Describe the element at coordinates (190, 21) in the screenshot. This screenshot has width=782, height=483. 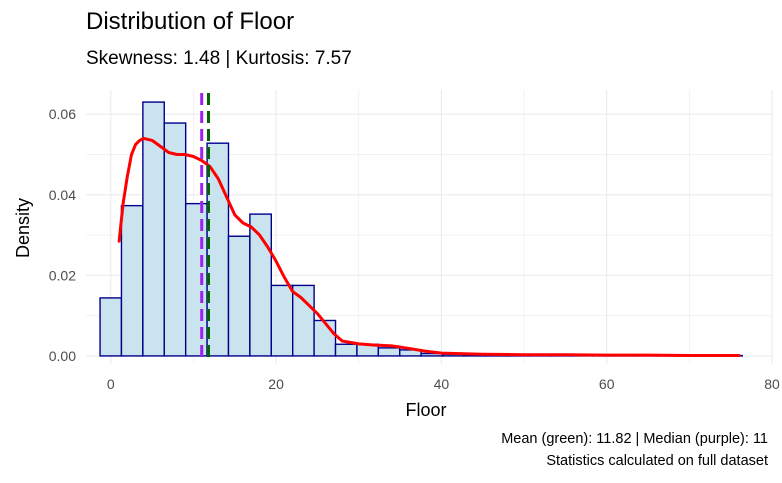
I see `chart-title: Distribution of Floor` at that location.